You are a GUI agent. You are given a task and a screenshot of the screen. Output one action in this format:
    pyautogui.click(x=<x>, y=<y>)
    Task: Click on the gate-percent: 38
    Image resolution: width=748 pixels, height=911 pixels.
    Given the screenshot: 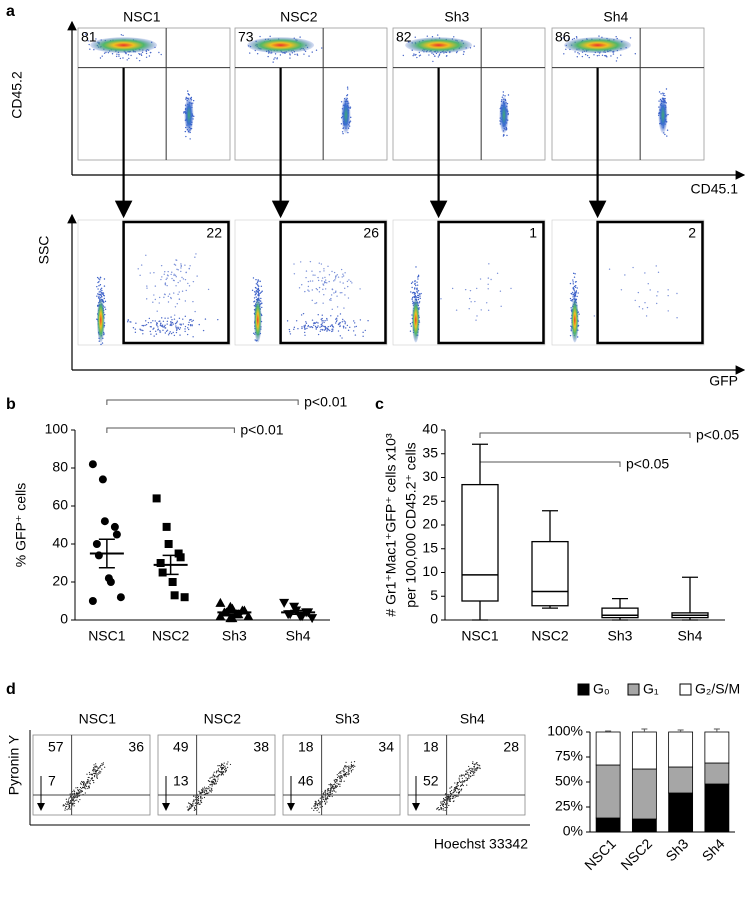 What is the action you would take?
    pyautogui.click(x=261, y=747)
    